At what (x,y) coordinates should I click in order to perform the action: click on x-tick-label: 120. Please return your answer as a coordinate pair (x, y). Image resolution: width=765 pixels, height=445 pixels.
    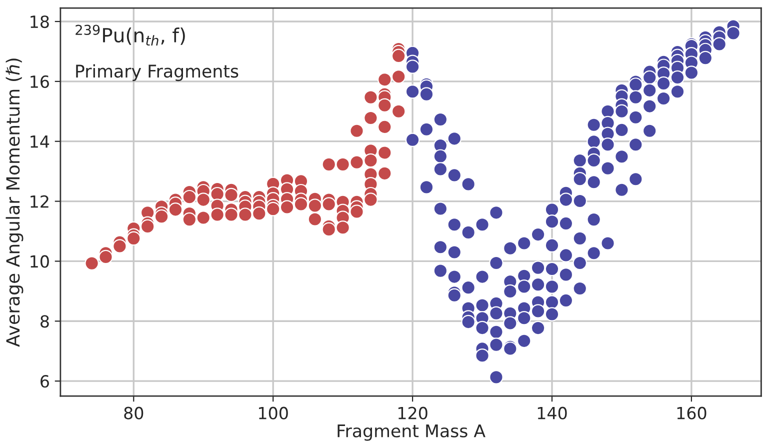
    Looking at the image, I should click on (413, 413).